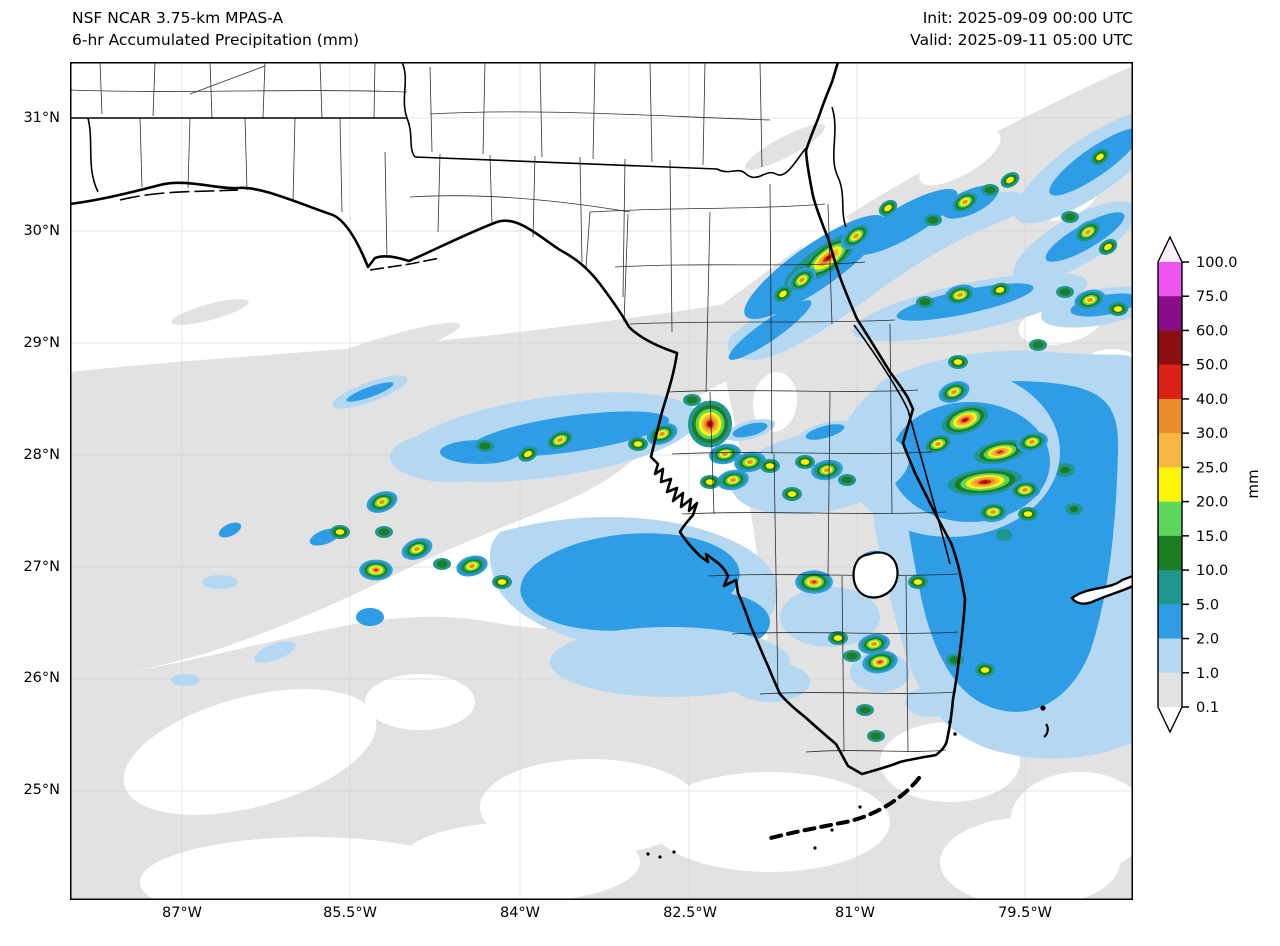 The image size is (1280, 946). What do you see at coordinates (1207, 674) in the screenshot?
I see `colorbar-tick-label: 1.0` at bounding box center [1207, 674].